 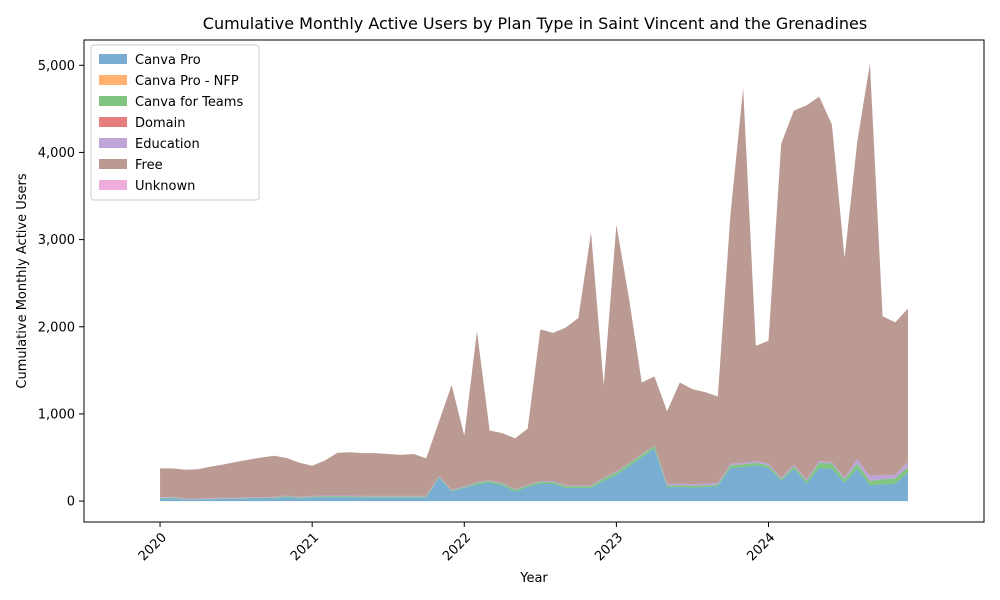 I want to click on x-axis-label: Year, so click(x=533, y=578).